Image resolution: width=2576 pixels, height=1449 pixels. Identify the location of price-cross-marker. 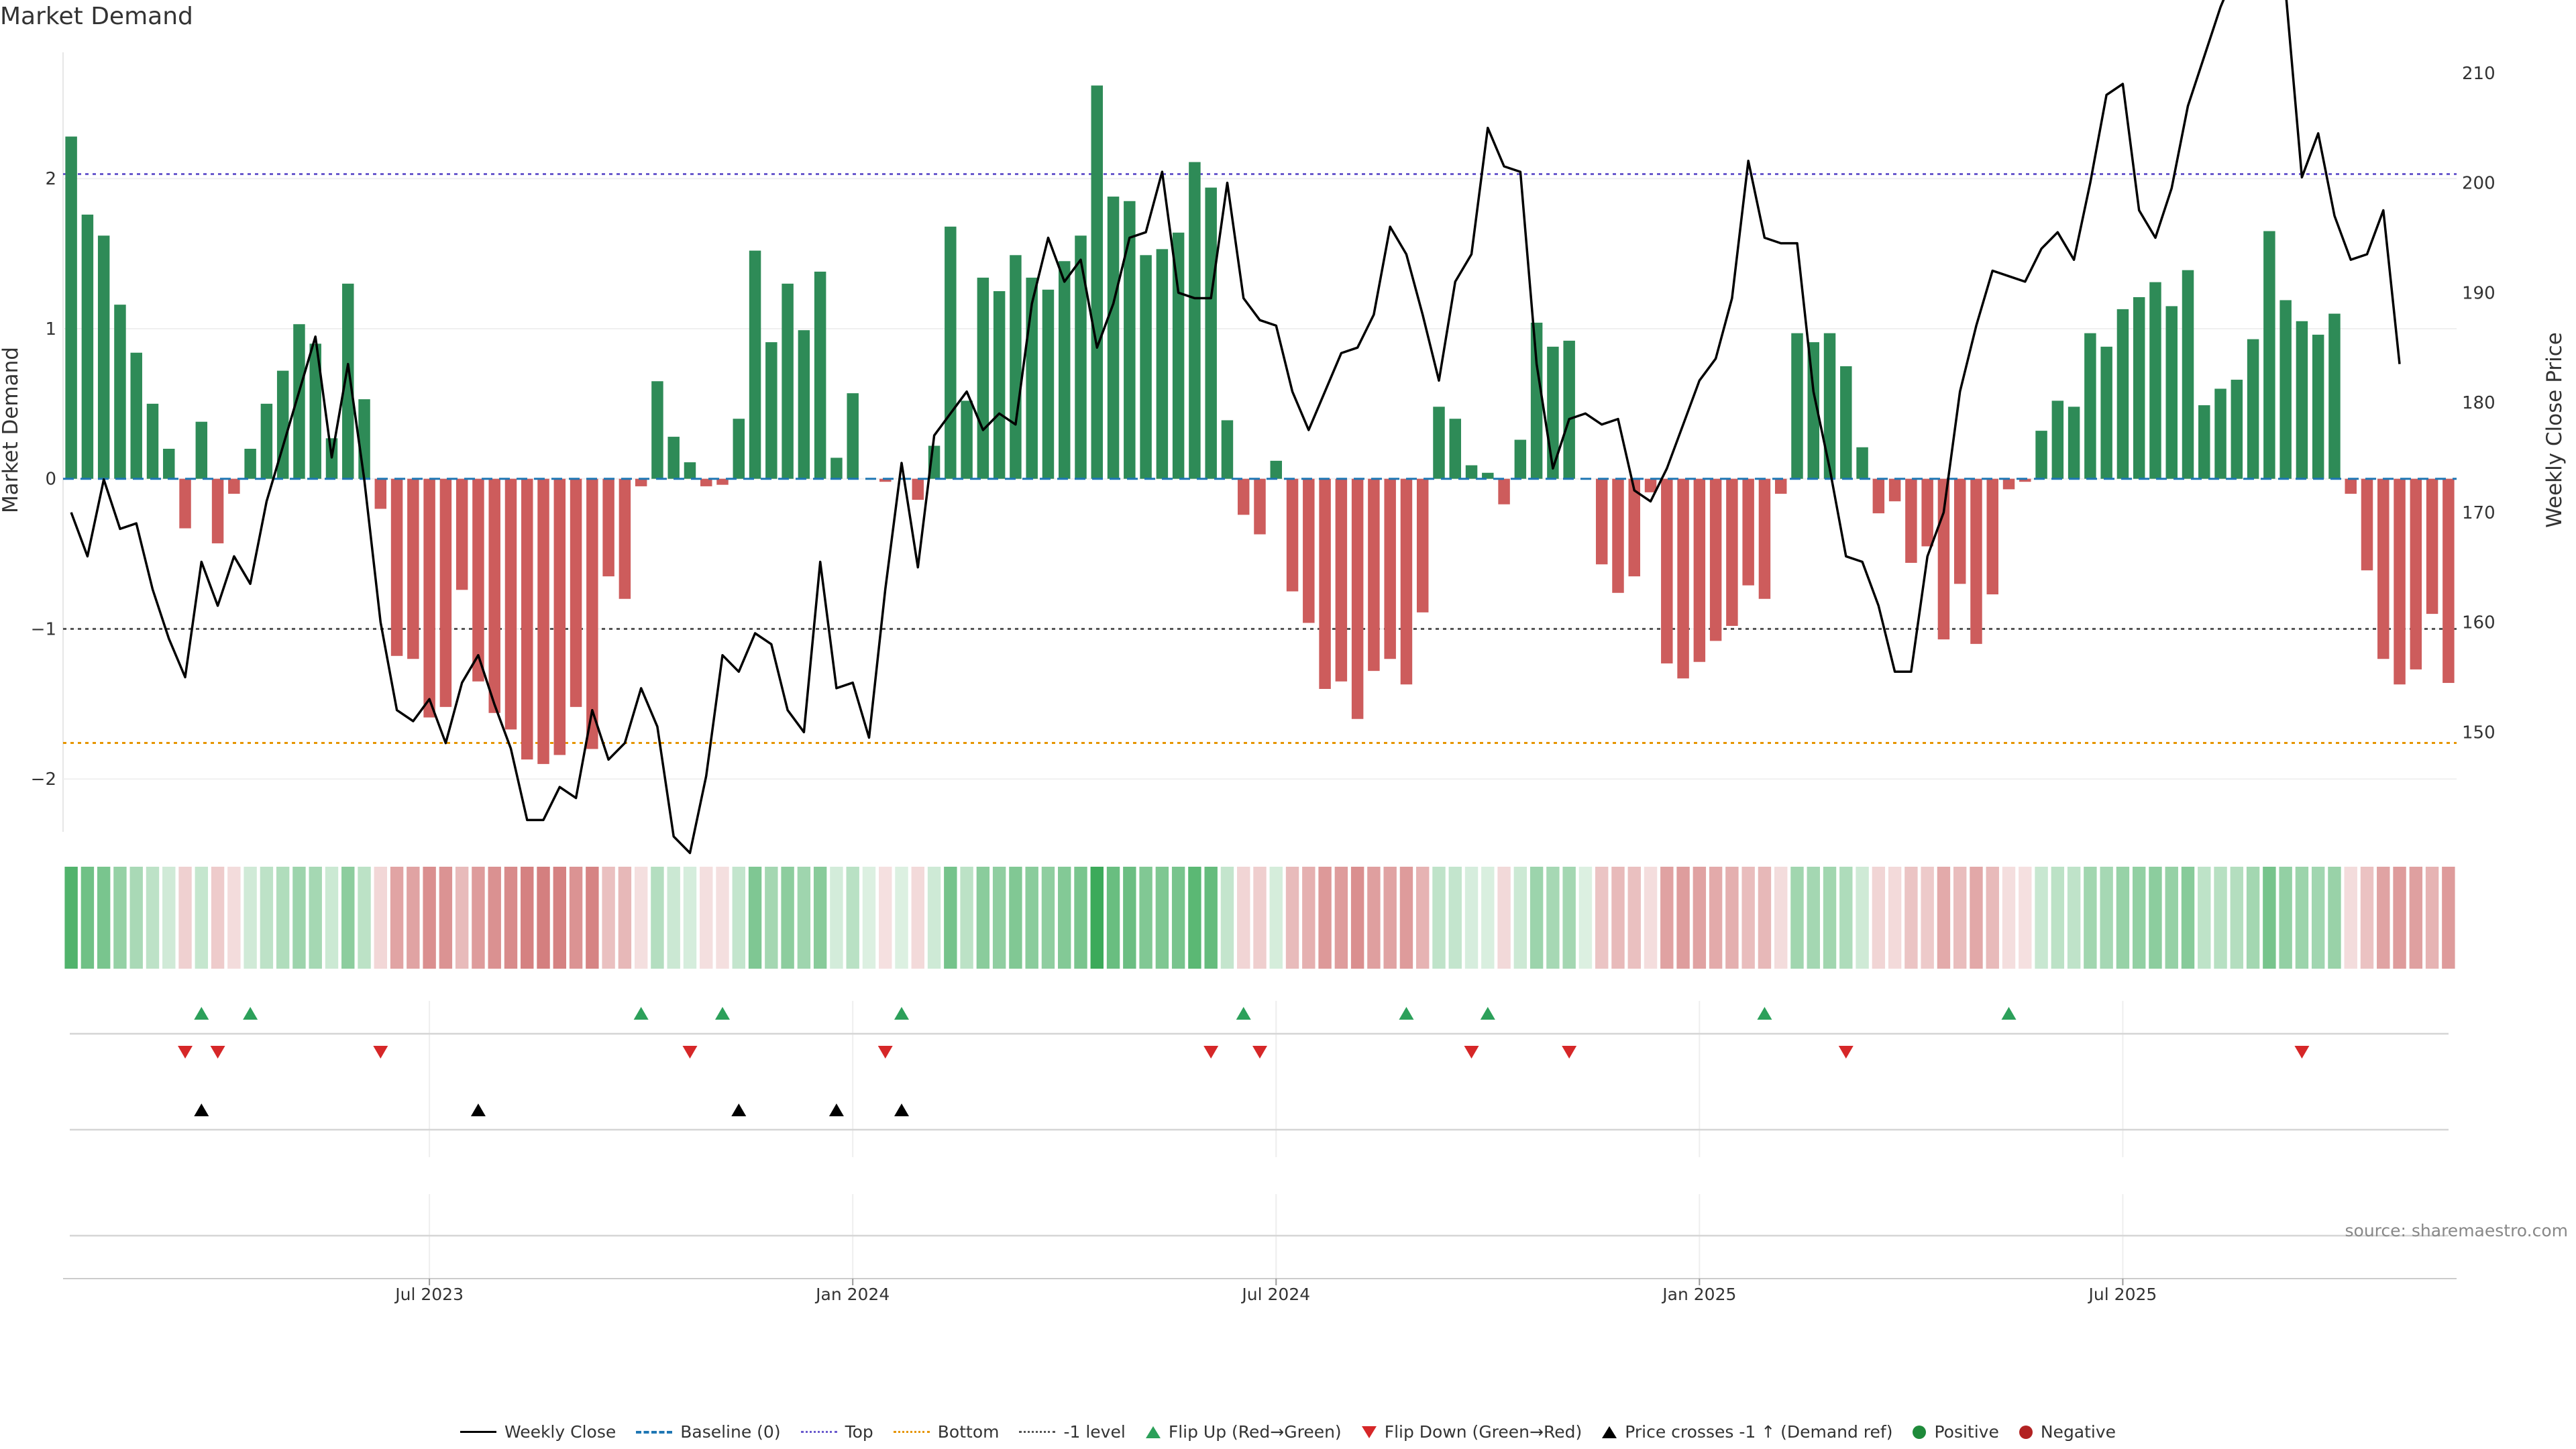
(739, 1110).